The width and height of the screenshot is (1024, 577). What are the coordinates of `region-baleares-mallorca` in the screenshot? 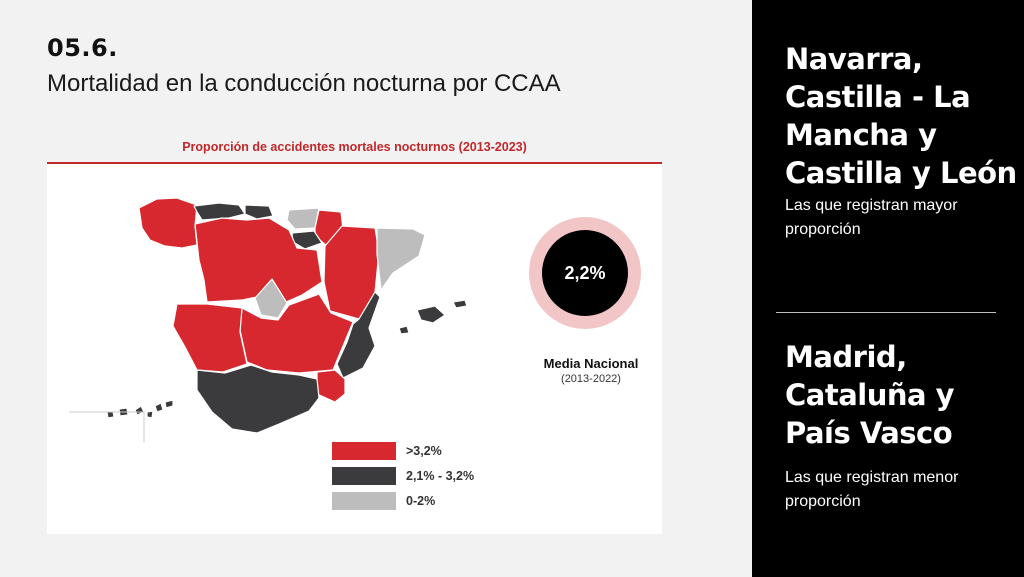 It's located at (431, 314).